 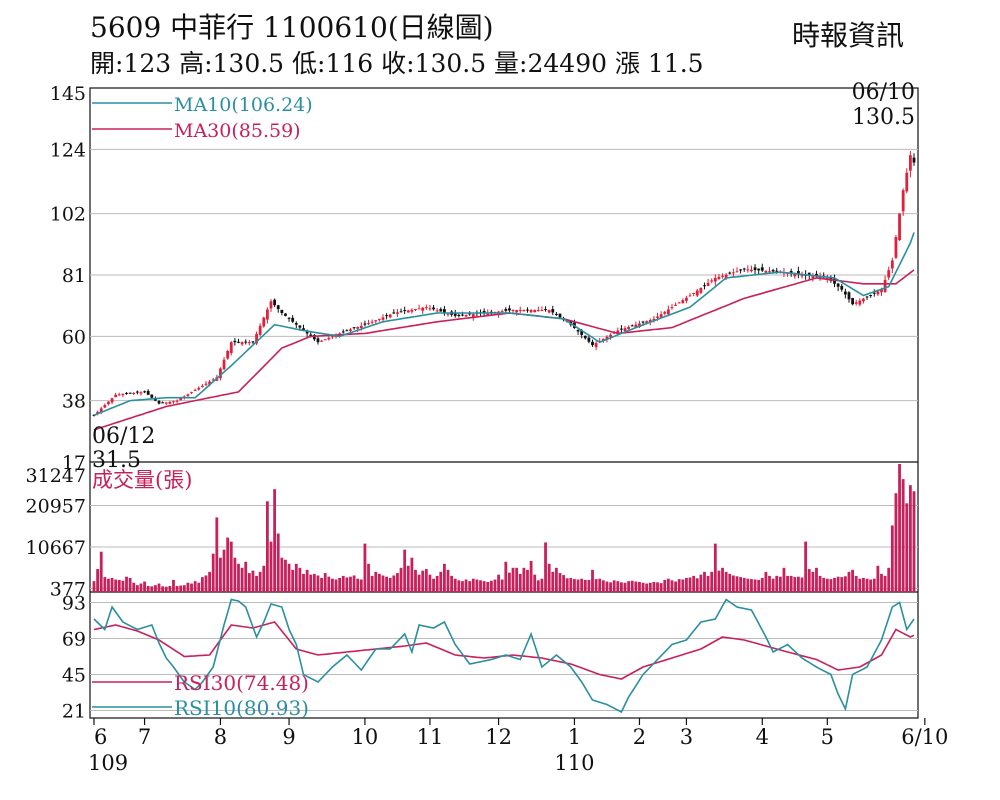 I want to click on x-month-label: 1, so click(x=574, y=737).